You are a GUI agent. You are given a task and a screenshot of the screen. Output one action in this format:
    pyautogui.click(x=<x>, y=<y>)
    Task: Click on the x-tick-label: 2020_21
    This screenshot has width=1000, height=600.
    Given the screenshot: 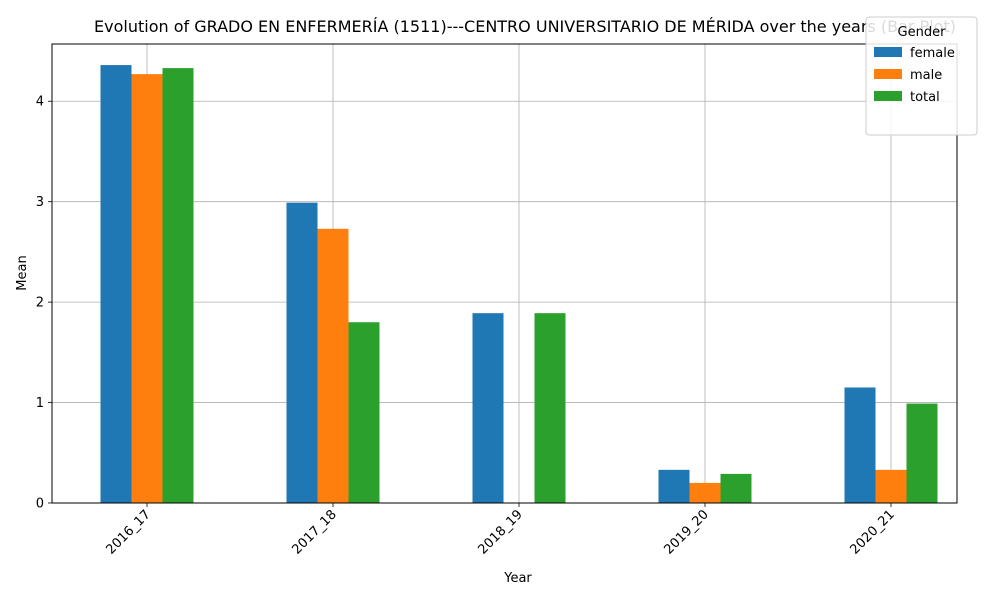 What is the action you would take?
    pyautogui.click(x=873, y=532)
    